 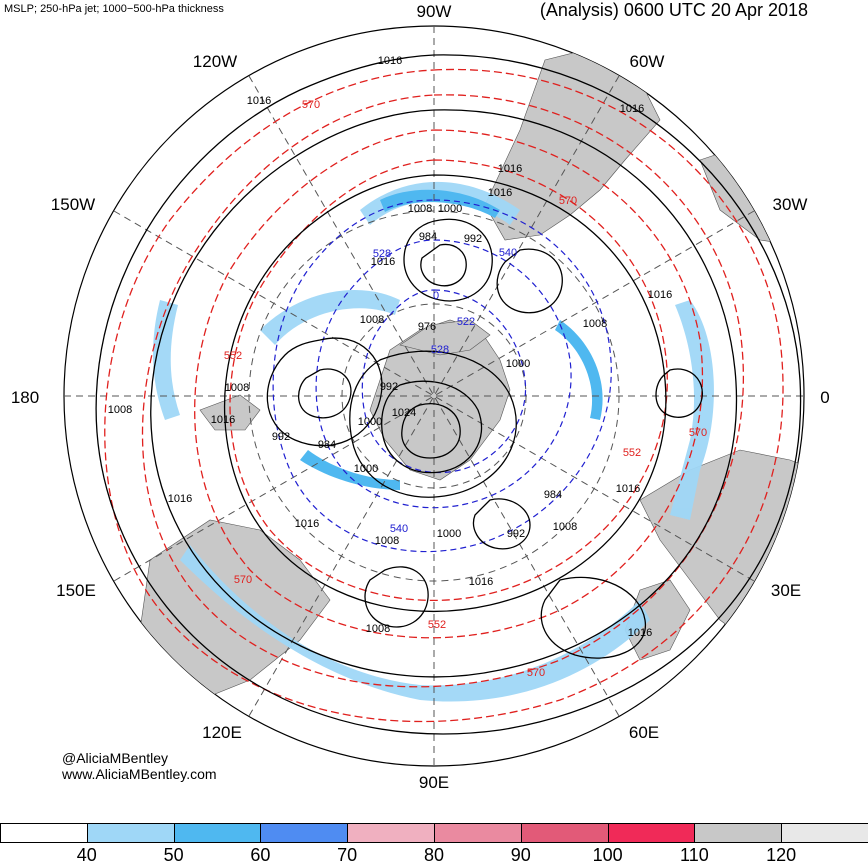 I want to click on colorbar-tick-label: 80, so click(x=434, y=855).